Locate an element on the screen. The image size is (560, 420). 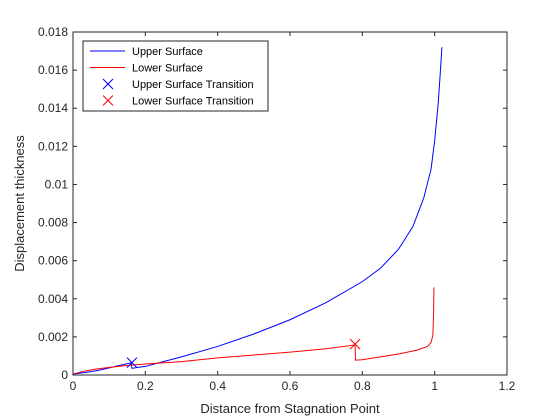
legend-item: Upper Surface Transition is located at coordinates (178, 84).